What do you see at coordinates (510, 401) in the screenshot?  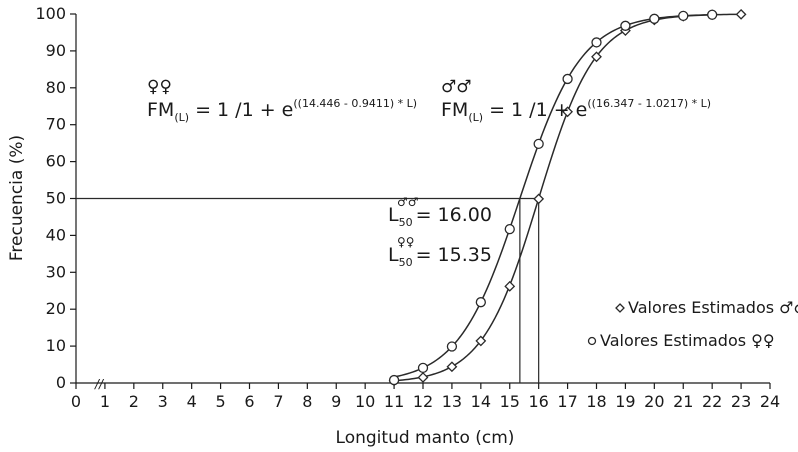 I see `x-tick-label: 15` at bounding box center [510, 401].